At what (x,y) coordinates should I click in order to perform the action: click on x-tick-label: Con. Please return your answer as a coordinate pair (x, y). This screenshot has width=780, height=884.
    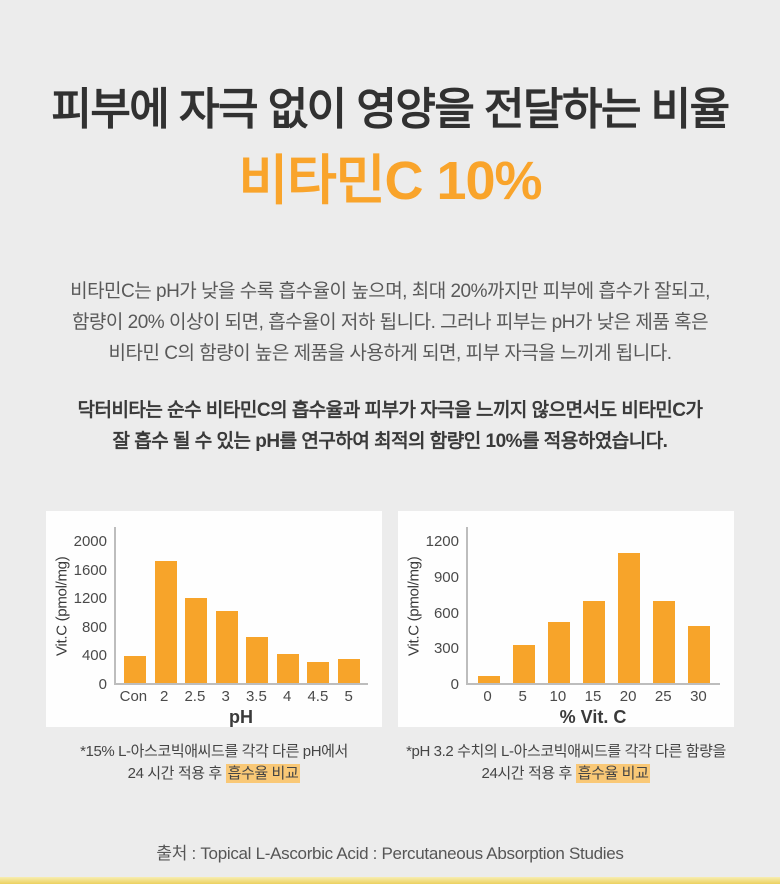
    Looking at the image, I should click on (133, 696).